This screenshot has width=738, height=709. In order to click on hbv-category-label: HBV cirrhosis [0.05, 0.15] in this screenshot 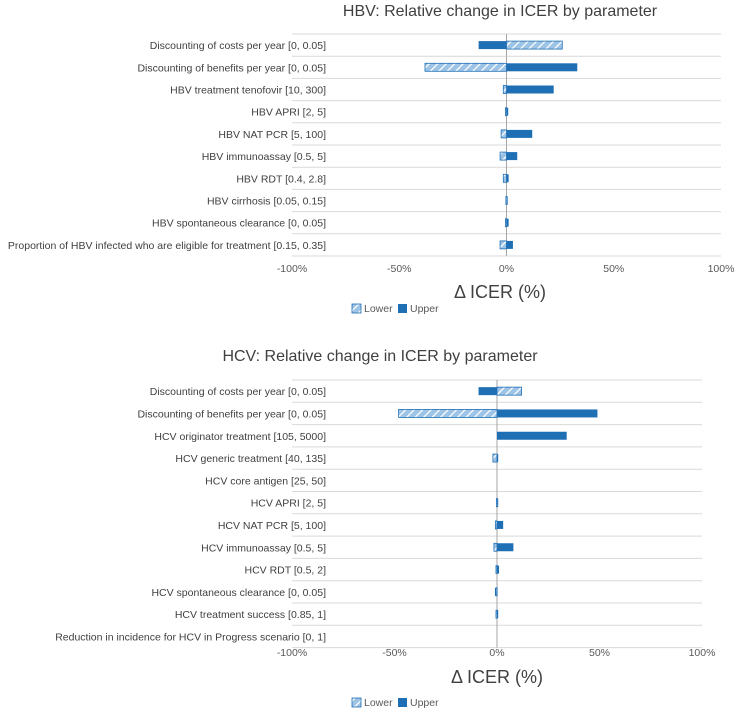, I will do `click(266, 202)`.